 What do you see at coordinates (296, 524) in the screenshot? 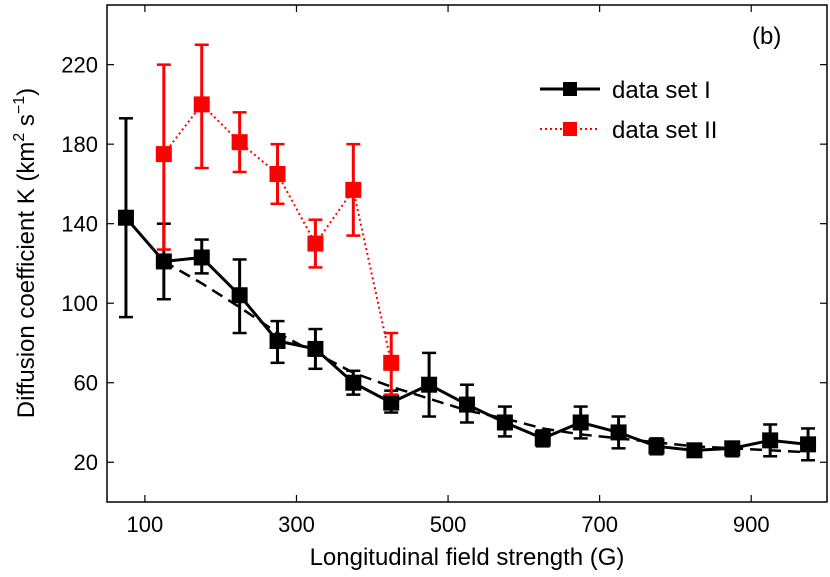
I see `x-tick-label: 300` at bounding box center [296, 524].